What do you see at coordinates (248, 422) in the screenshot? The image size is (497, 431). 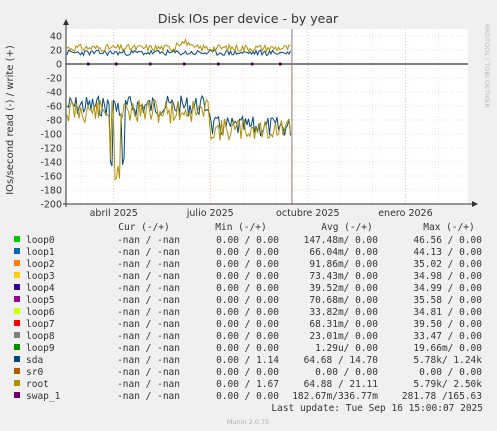 I see `munin-version: Munin 2.0.75` at bounding box center [248, 422].